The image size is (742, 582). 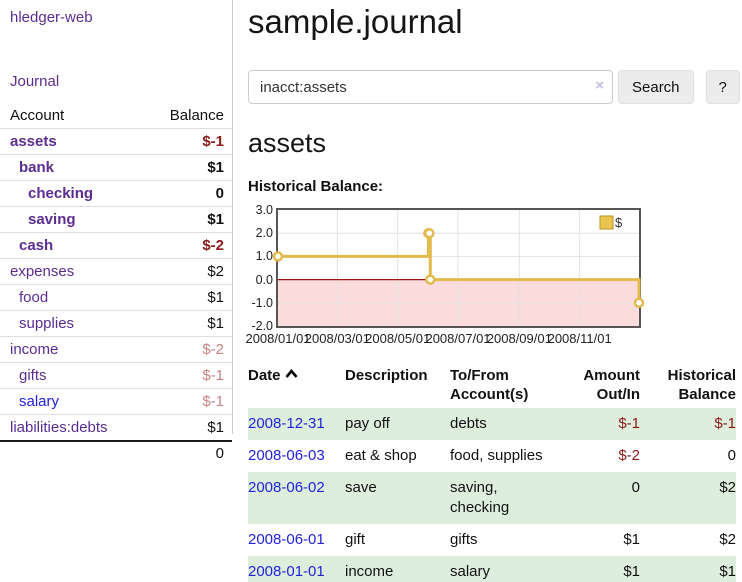 What do you see at coordinates (264, 233) in the screenshot?
I see `y-tick-label: 2.0` at bounding box center [264, 233].